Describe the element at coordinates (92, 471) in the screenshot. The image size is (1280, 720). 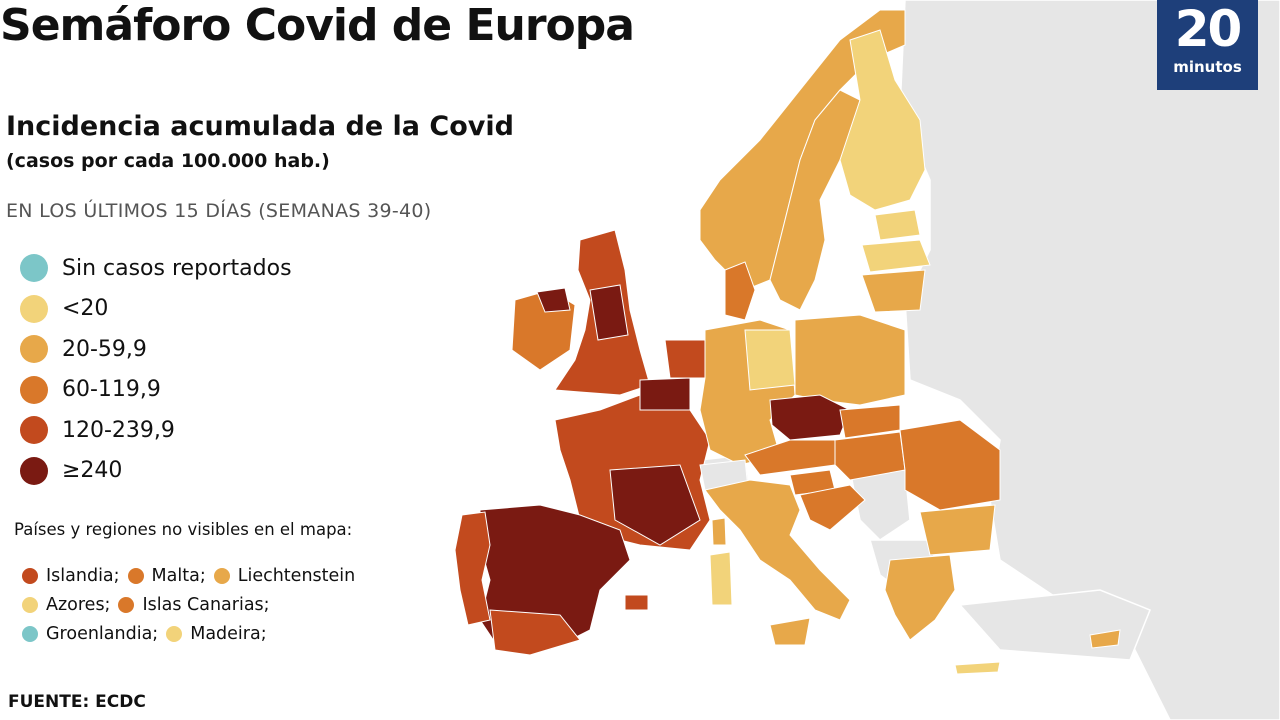
I see `legend-label: ≥240` at that location.